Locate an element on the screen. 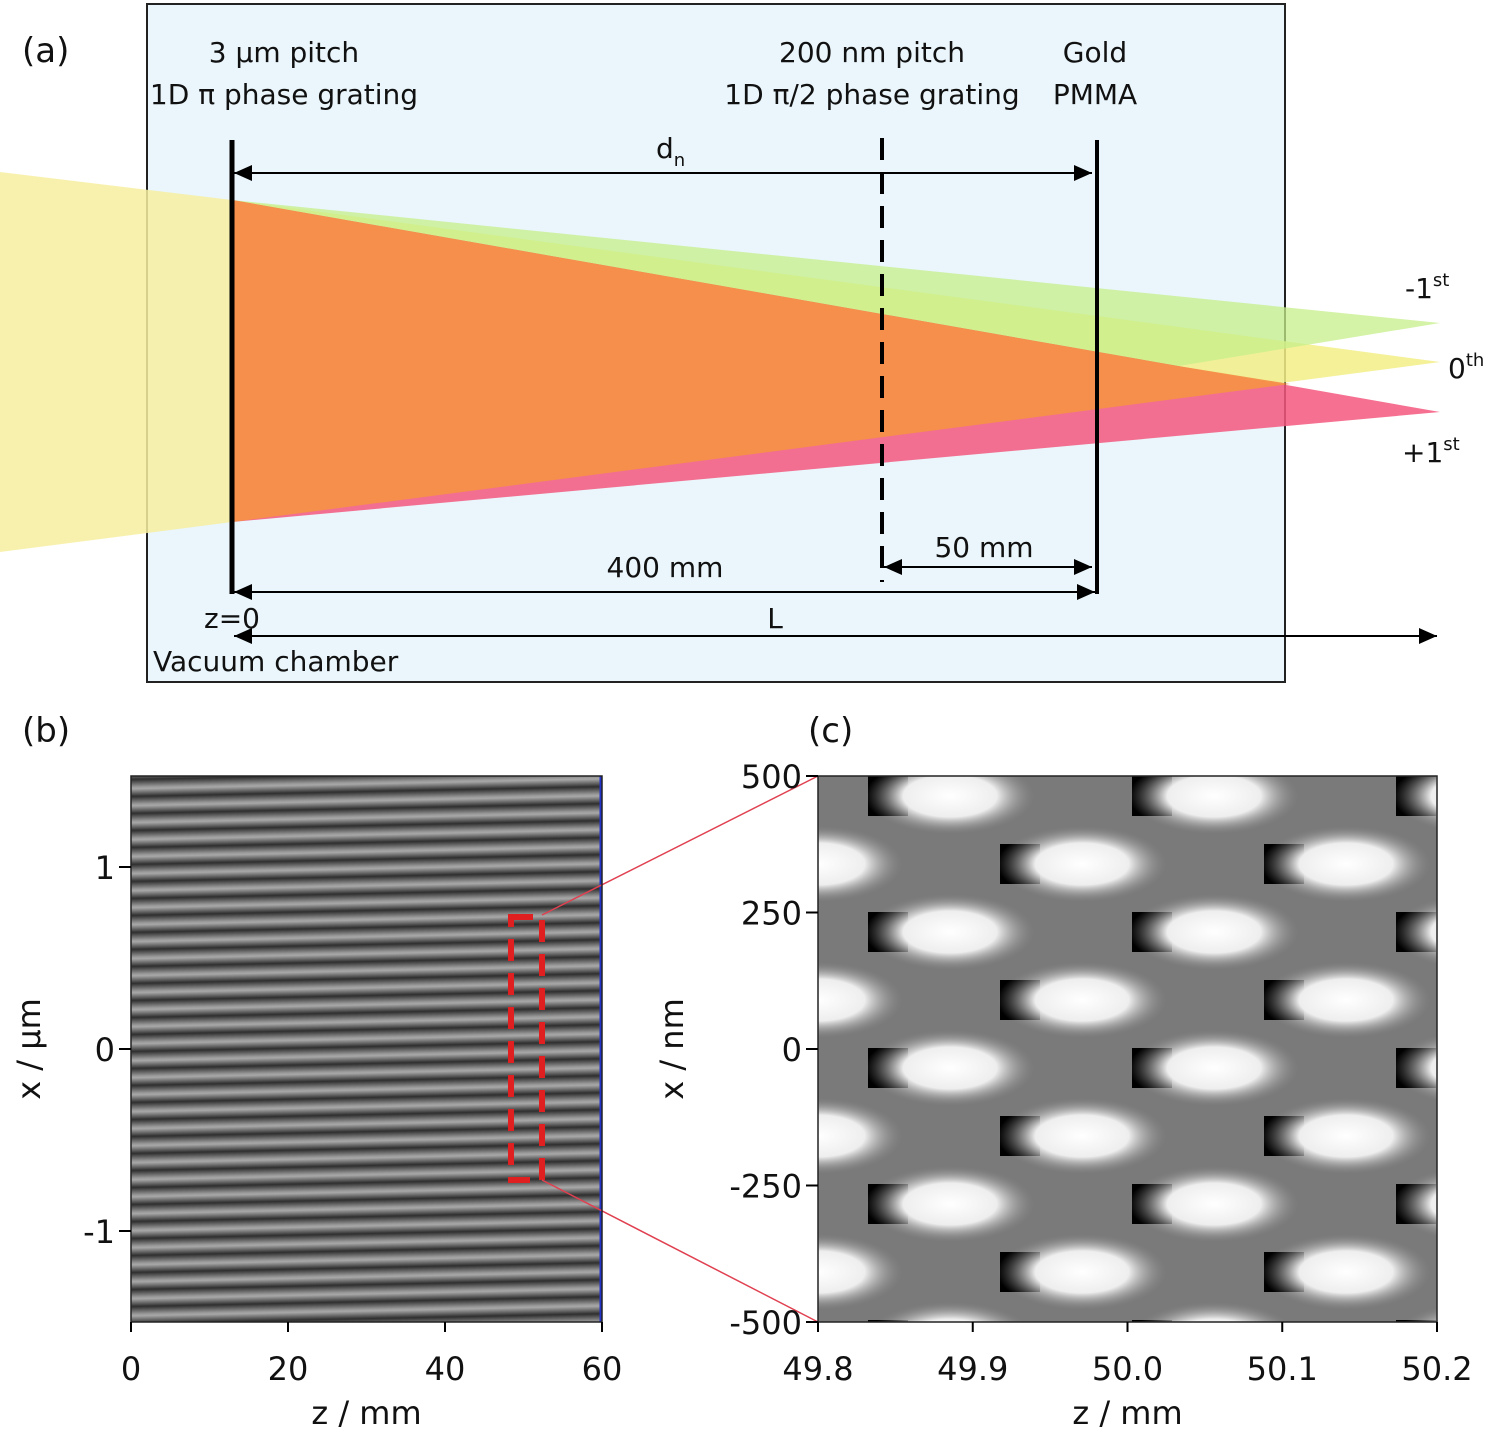 This screenshot has width=1487, height=1436. label: Vacuum chamber is located at coordinates (276, 661).